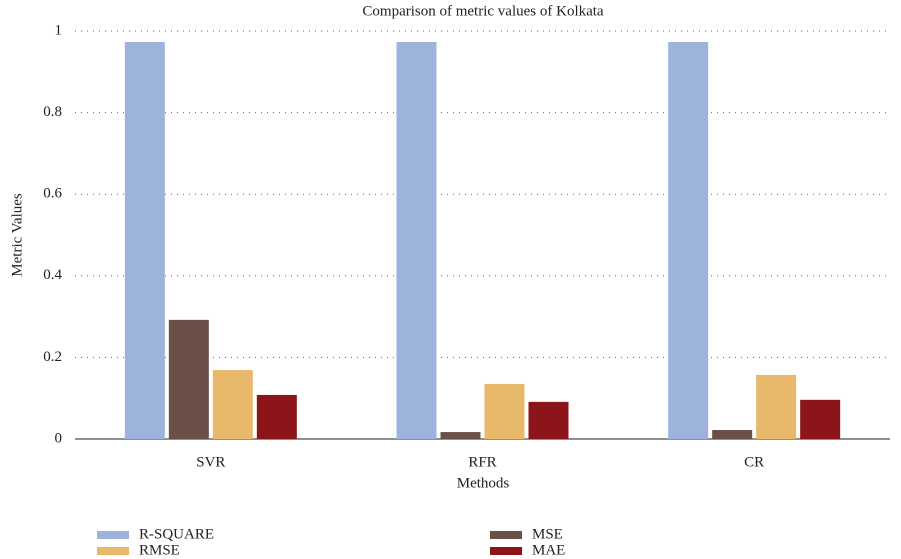 The image size is (901, 559). I want to click on legend-label: RMSE, so click(159, 550).